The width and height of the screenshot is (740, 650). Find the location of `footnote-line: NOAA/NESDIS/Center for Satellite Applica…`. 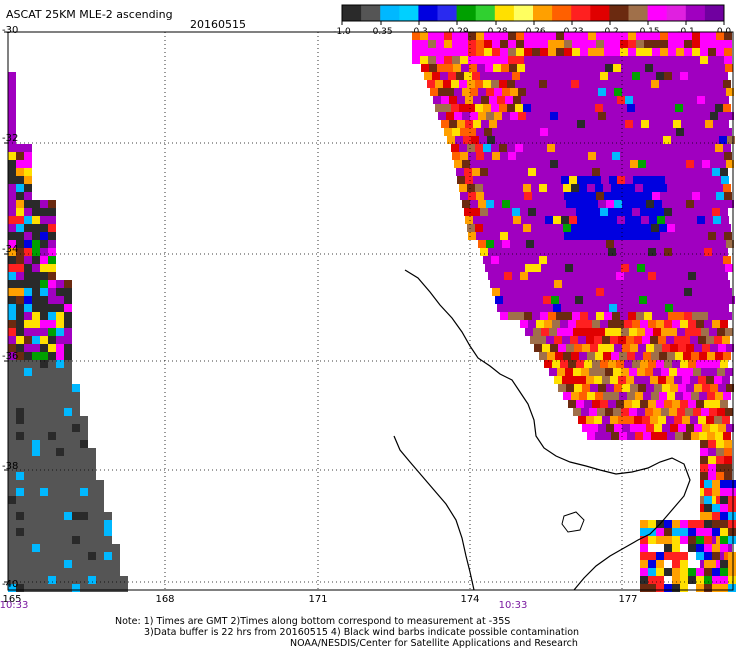

footnote-line: NOAA/NESDIS/Center for Satellite Applica… is located at coordinates (434, 643).